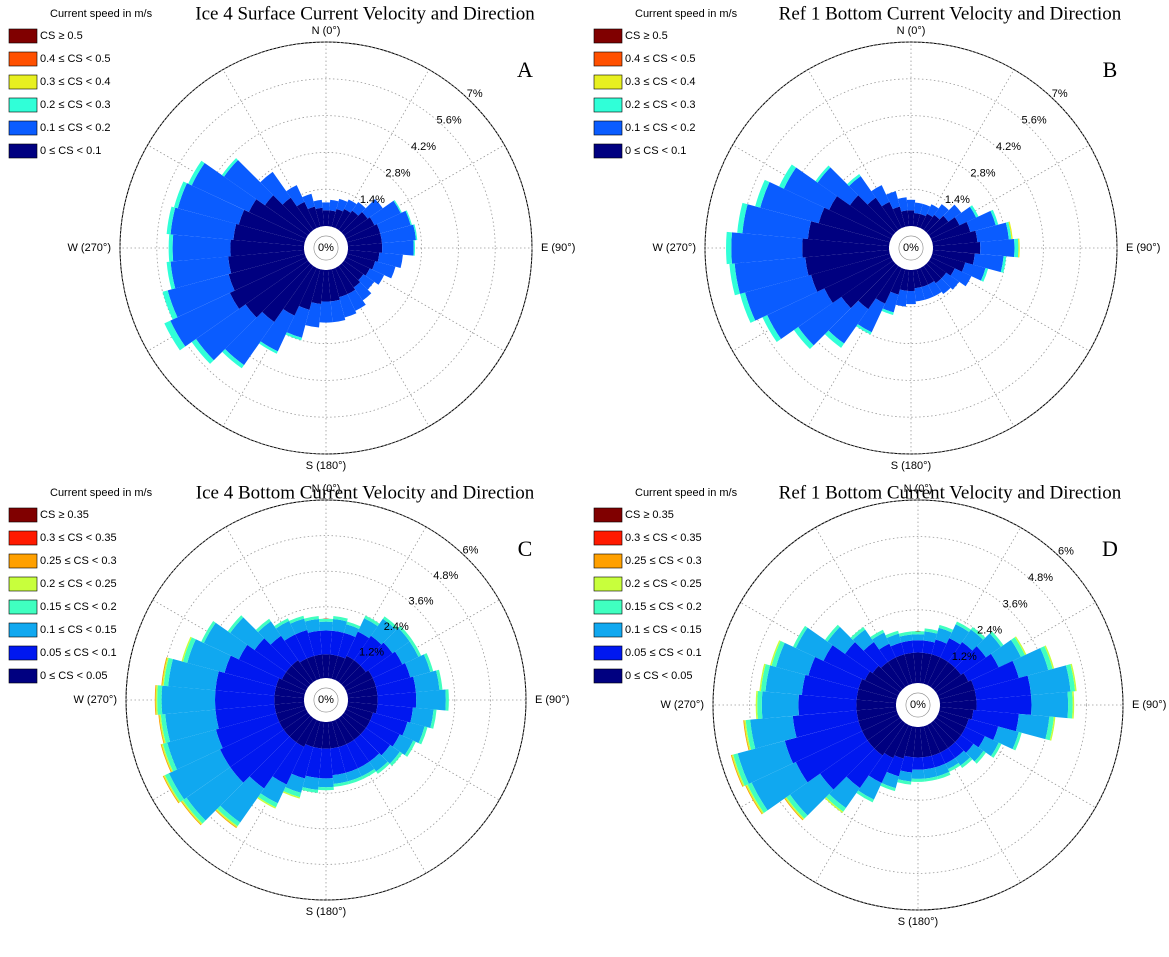 The height and width of the screenshot is (957, 1169). Describe the element at coordinates (911, 248) in the screenshot. I see `r-tick-label: 0%` at that location.